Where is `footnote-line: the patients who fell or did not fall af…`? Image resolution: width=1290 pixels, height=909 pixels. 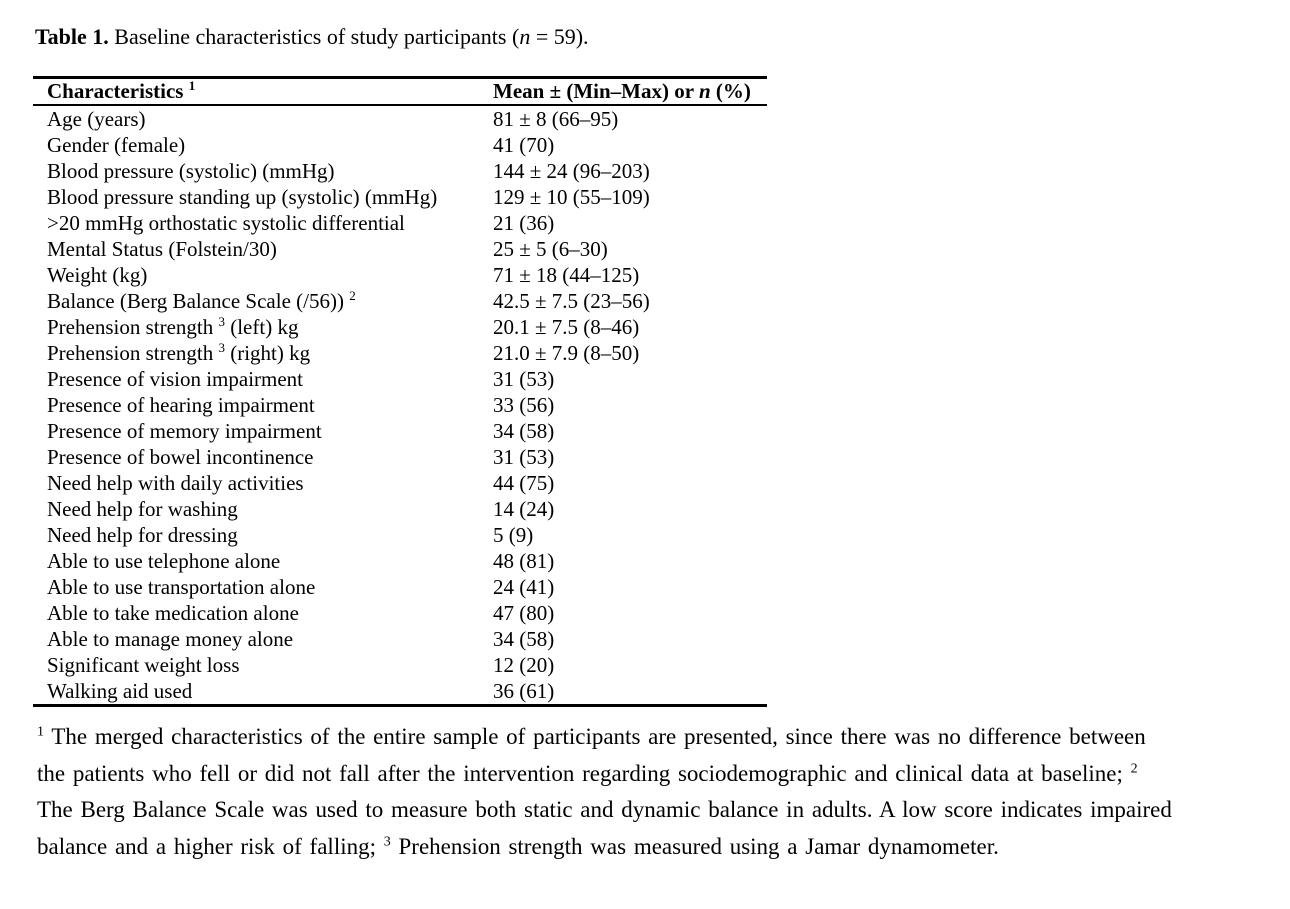 footnote-line: the patients who fell or did not fall af… is located at coordinates (587, 773).